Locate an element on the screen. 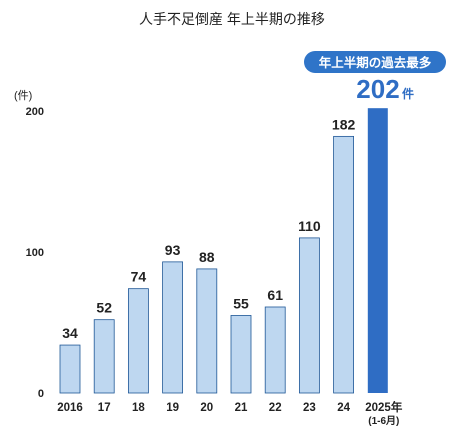 The image size is (464, 430). x-tick-sublabel: (1-6月) is located at coordinates (383, 421).